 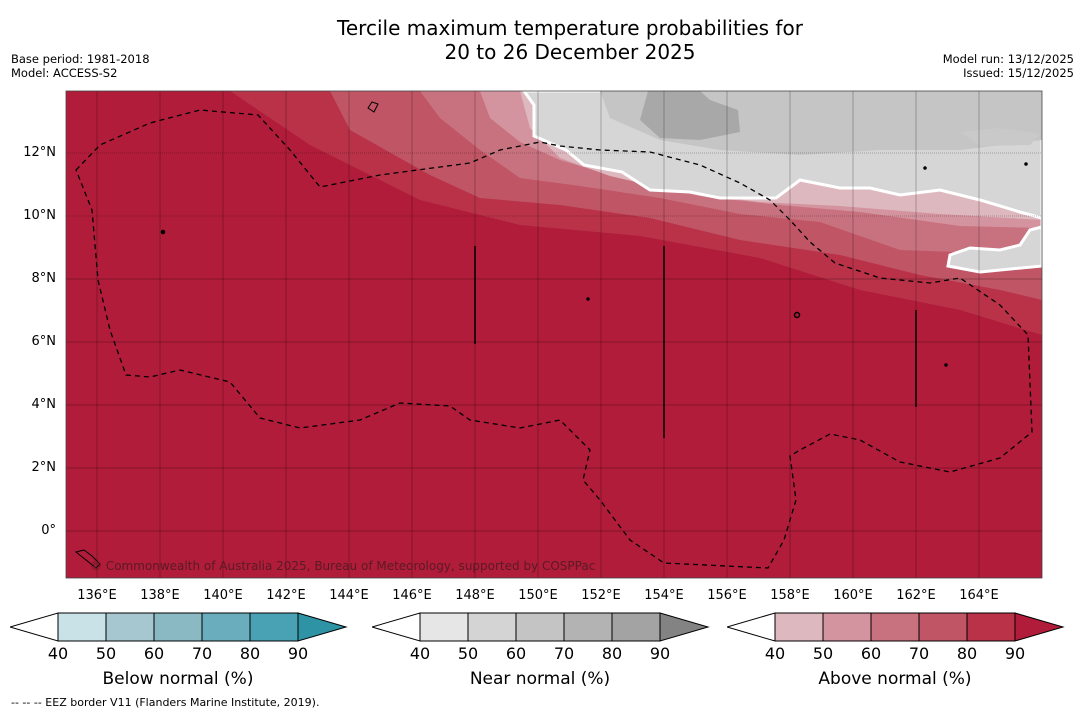 What do you see at coordinates (475, 595) in the screenshot?
I see `lon-label: 148°E` at bounding box center [475, 595].